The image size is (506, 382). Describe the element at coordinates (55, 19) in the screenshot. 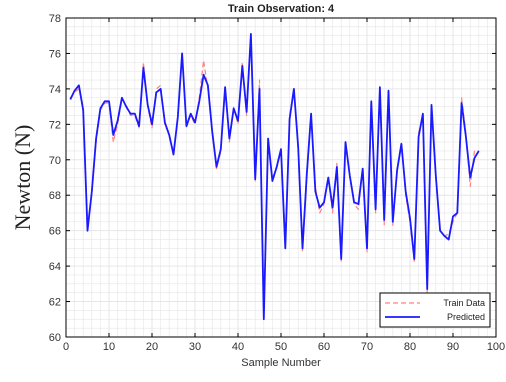

I see `y-tick-label: 78` at that location.